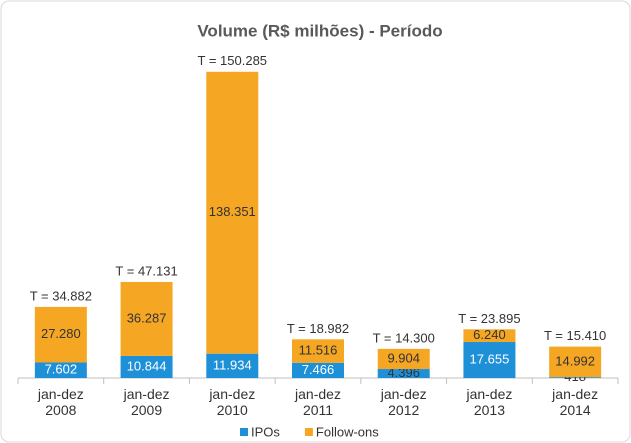 The width and height of the screenshot is (631, 443). I want to click on total-label: T = 18.982, so click(318, 328).